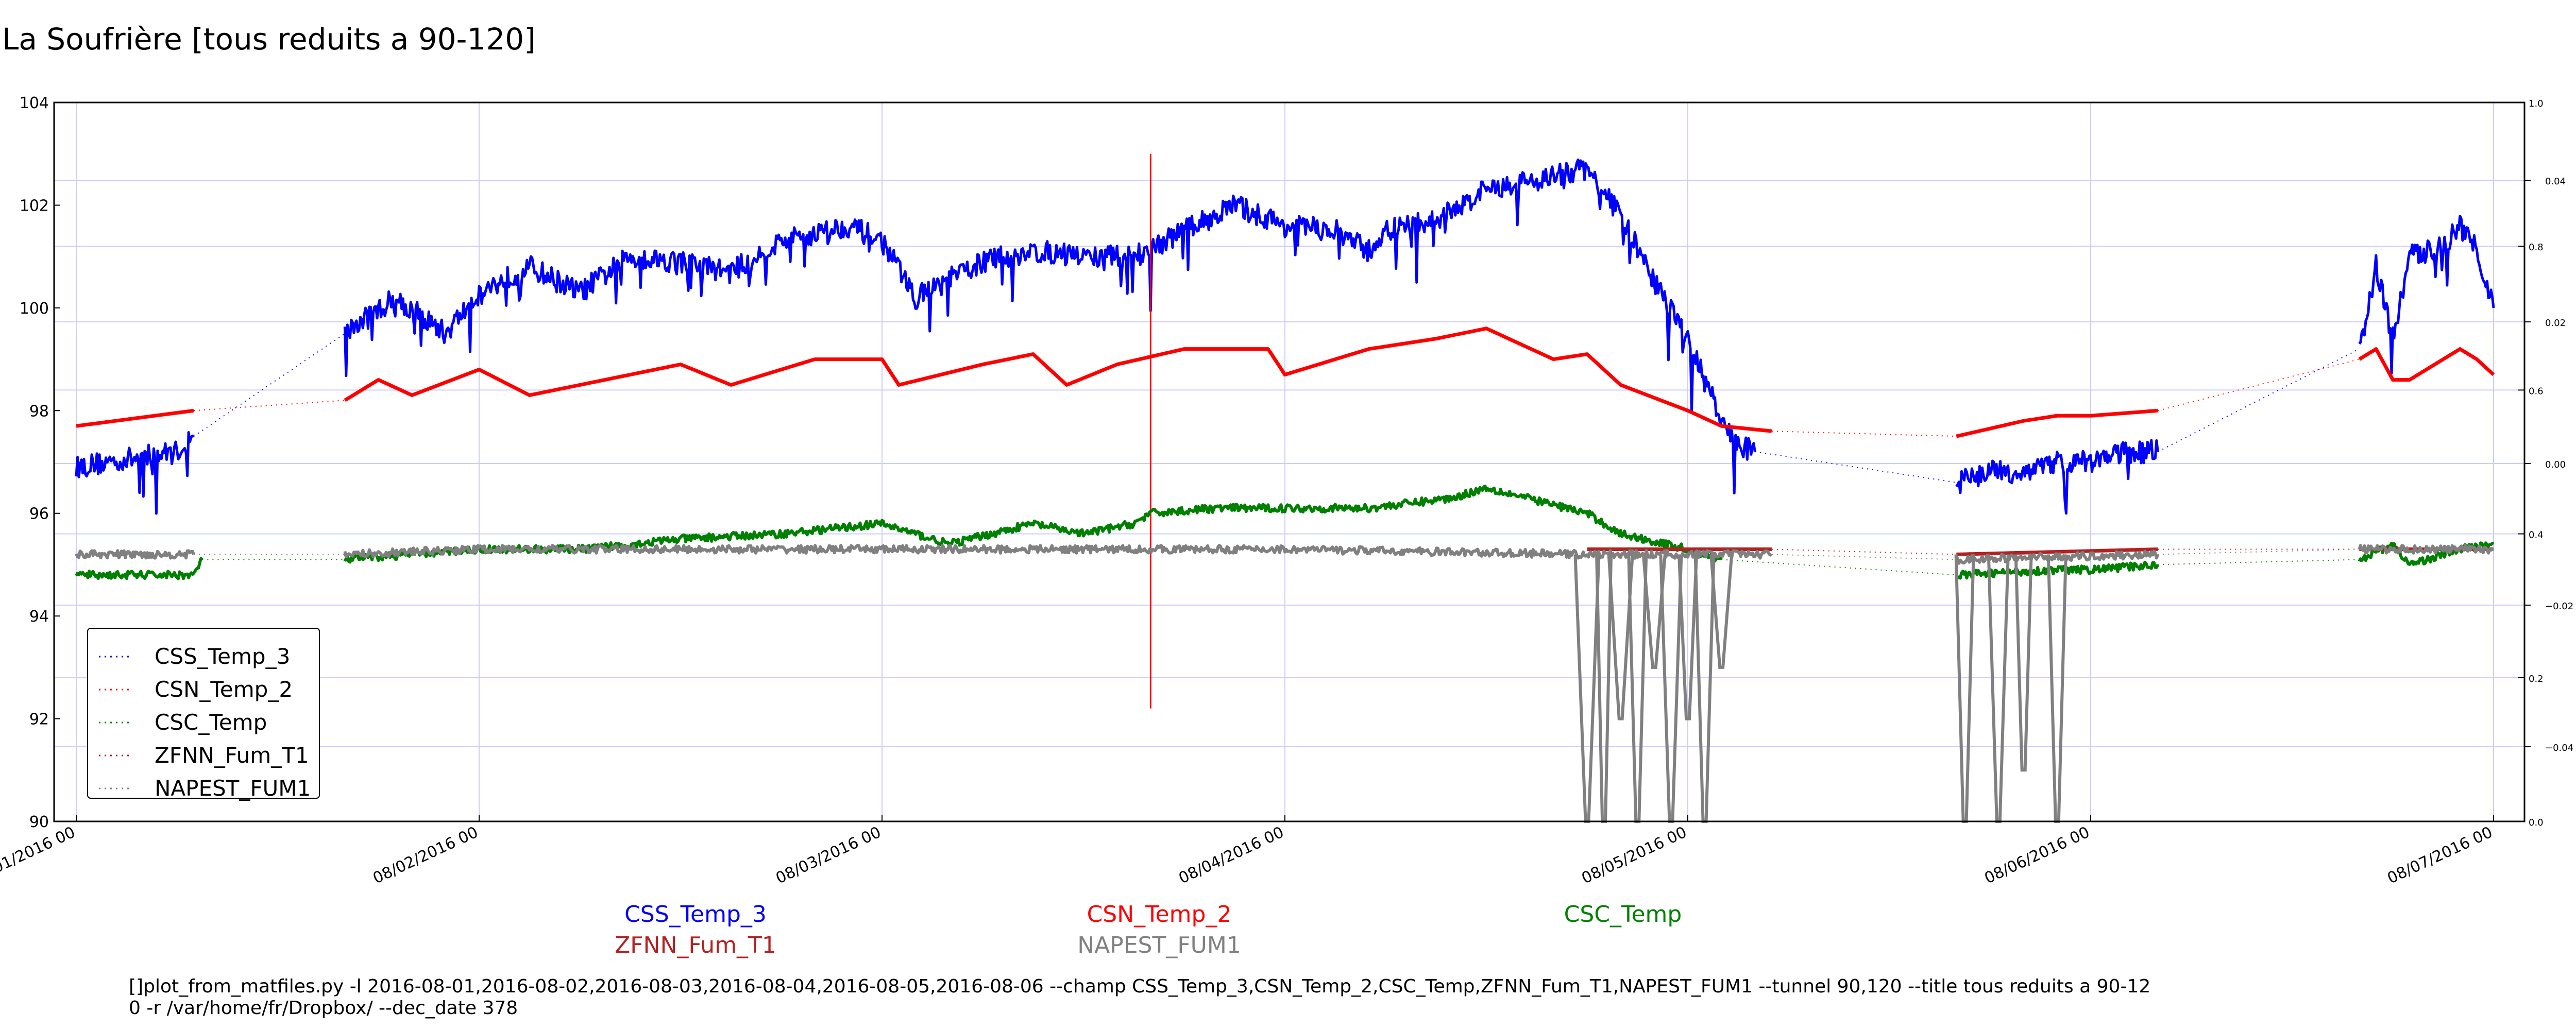  What do you see at coordinates (233, 788) in the screenshot?
I see `legend-entry: NAPEST_FUM1` at bounding box center [233, 788].